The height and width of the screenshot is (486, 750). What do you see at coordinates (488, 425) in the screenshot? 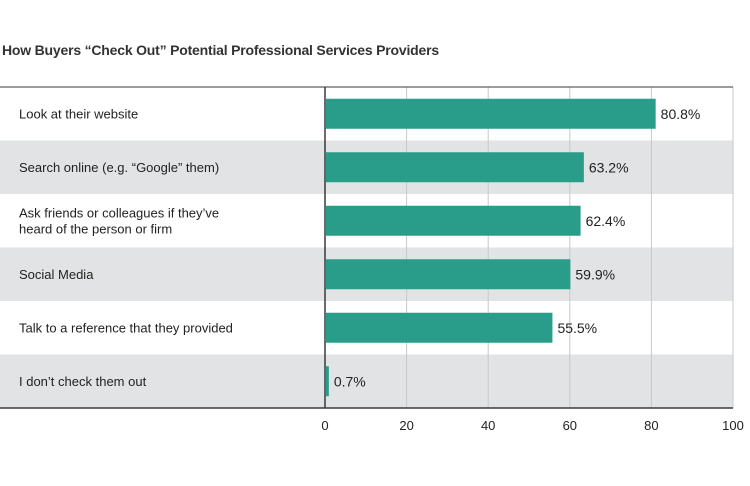
I see `x-tick-label: 40` at bounding box center [488, 425].